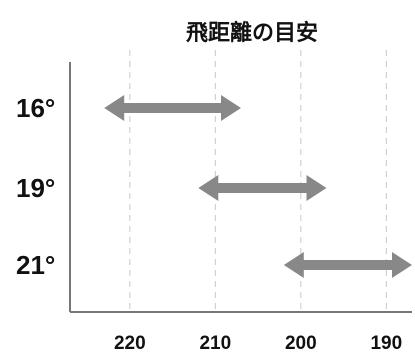  I want to click on x-tick-labels: 220 210 200 190, so click(258, 343).